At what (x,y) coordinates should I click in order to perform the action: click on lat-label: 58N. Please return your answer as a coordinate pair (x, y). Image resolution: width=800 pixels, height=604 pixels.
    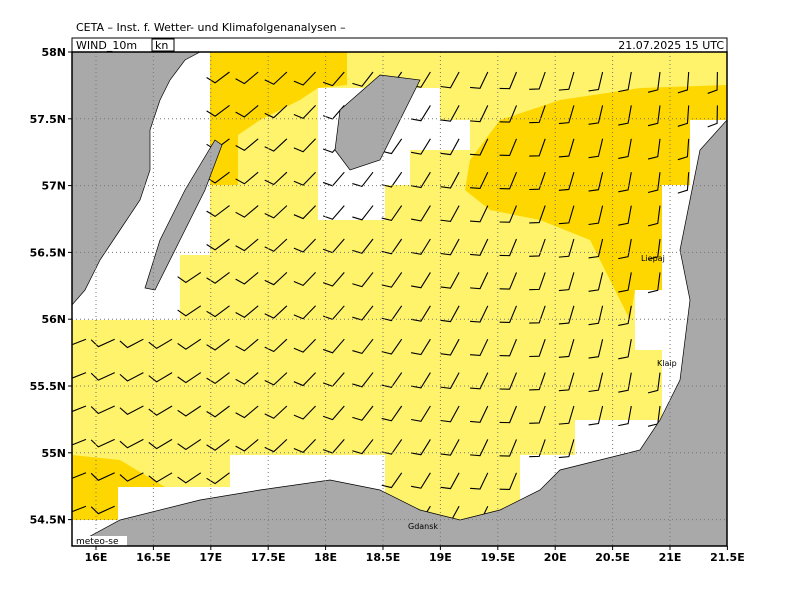
    Looking at the image, I should click on (53, 52).